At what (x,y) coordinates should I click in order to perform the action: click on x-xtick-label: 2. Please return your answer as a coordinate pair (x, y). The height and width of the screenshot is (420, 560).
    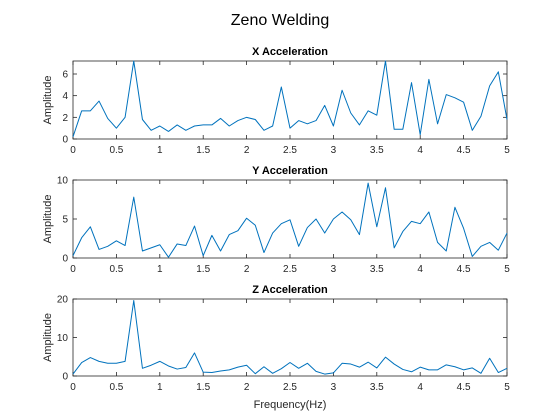
    Looking at the image, I should click on (247, 150).